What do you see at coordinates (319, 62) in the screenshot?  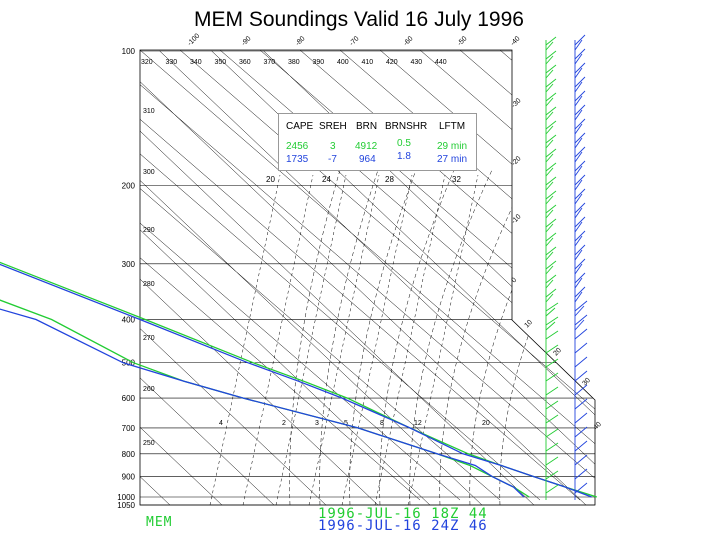 I see `theta-top-label: 390` at bounding box center [319, 62].